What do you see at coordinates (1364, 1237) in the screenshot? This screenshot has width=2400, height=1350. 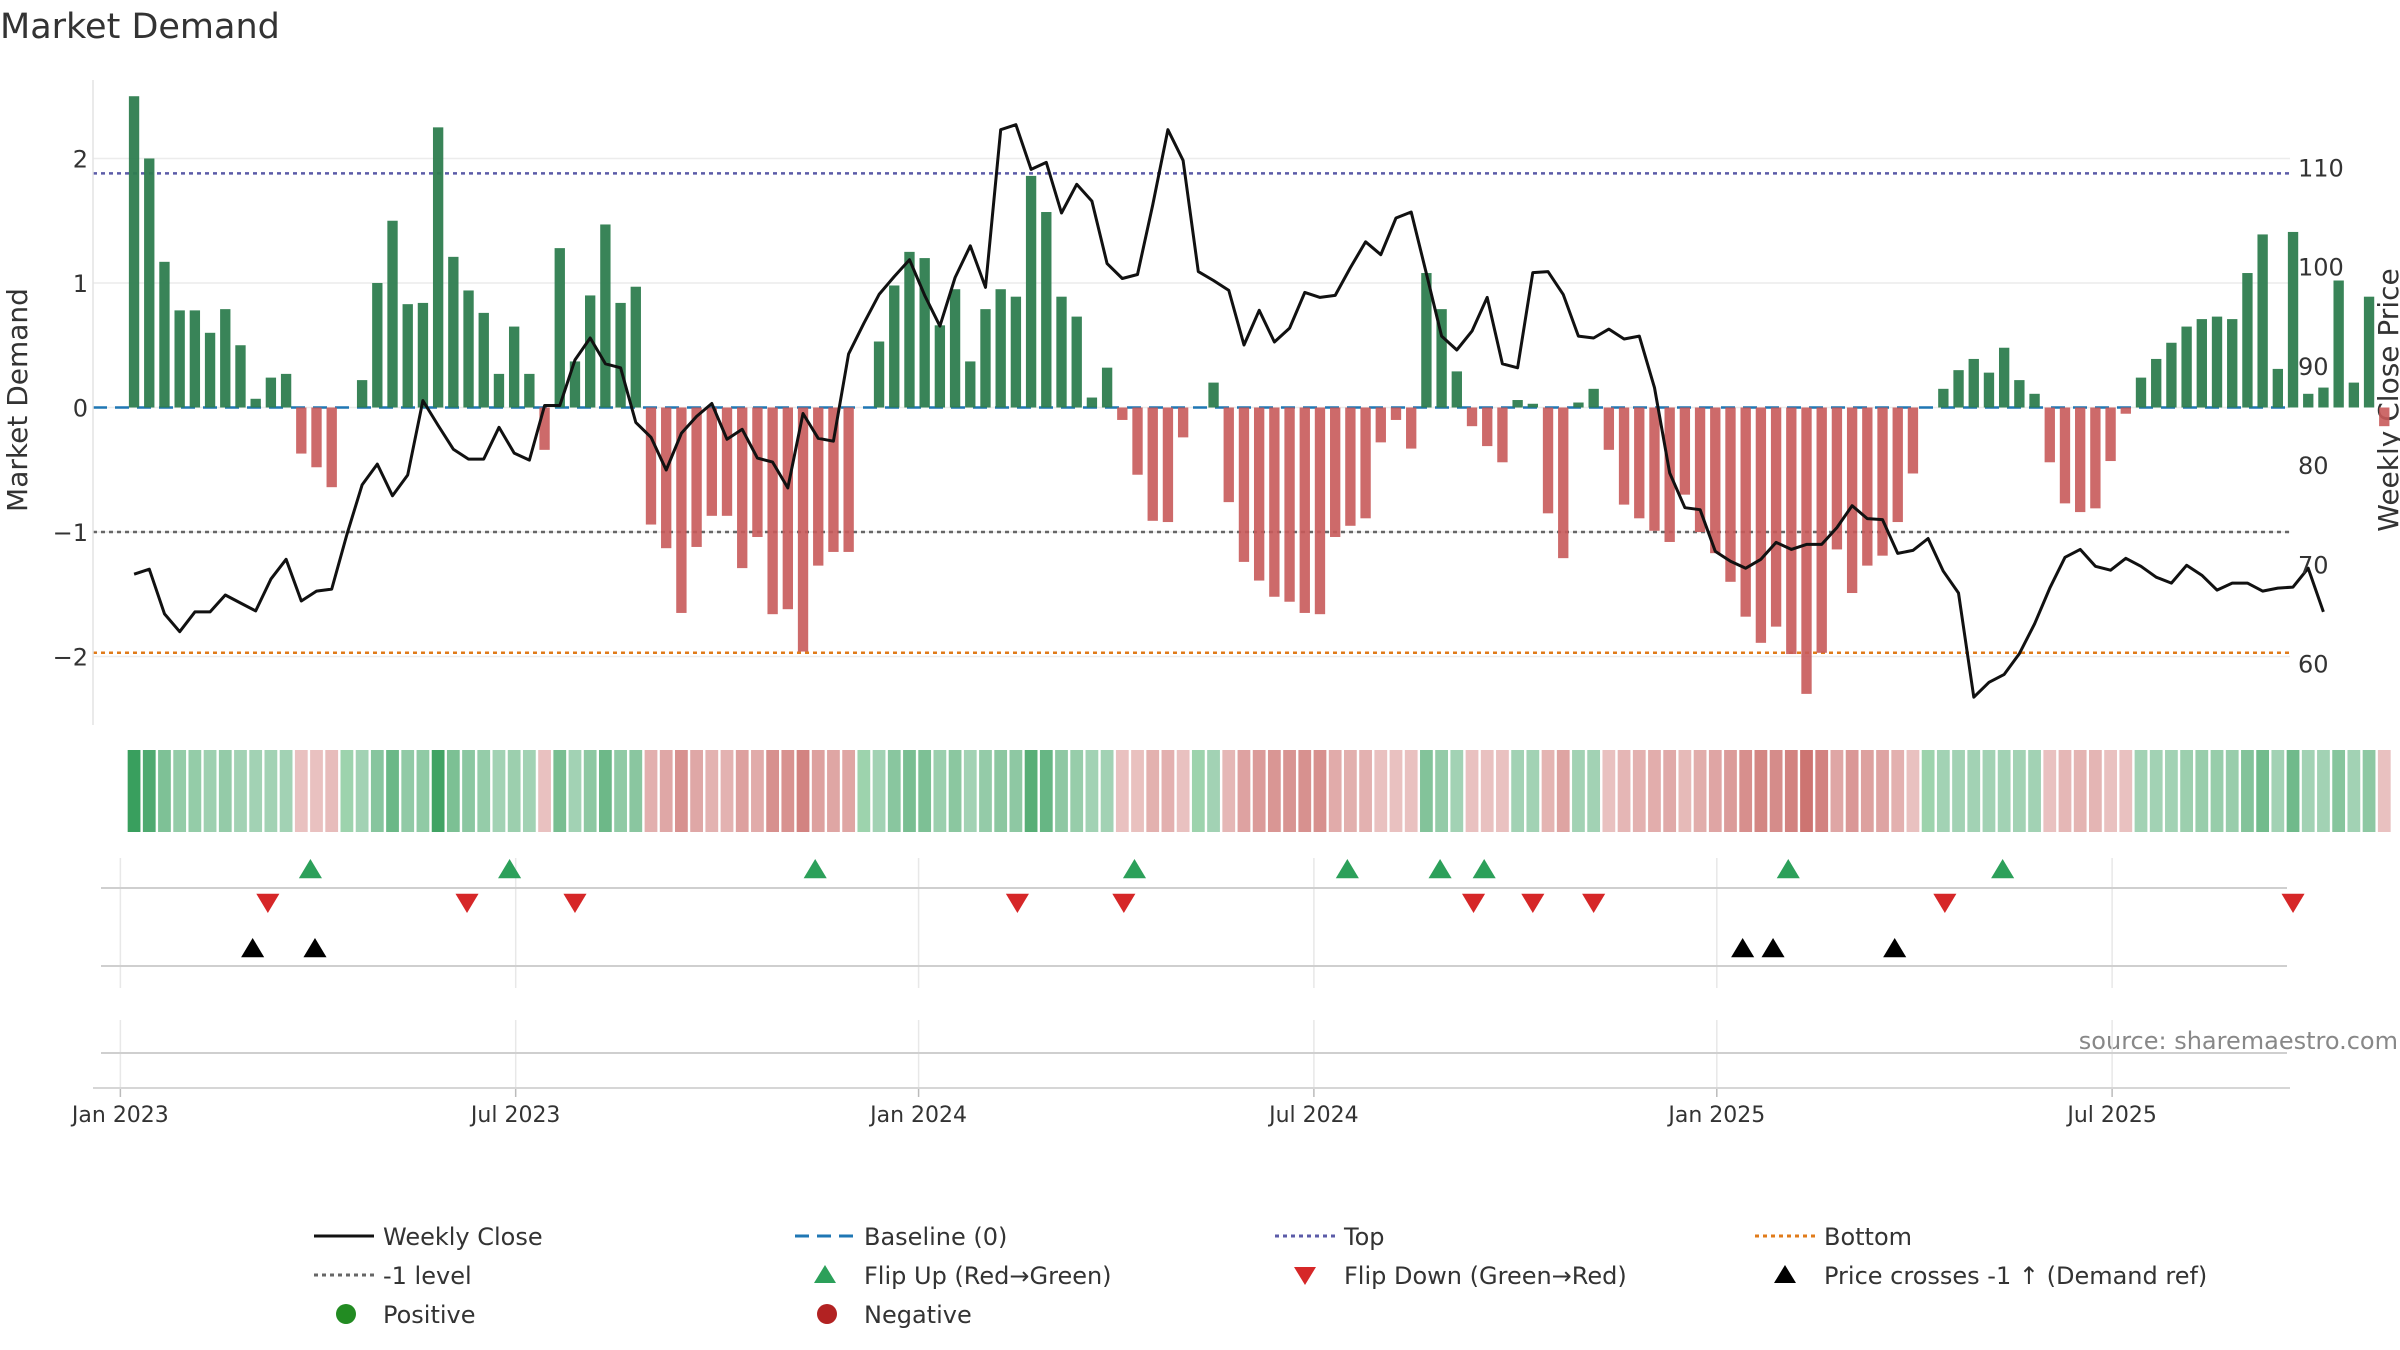 I see `legend-label: Top` at bounding box center [1364, 1237].